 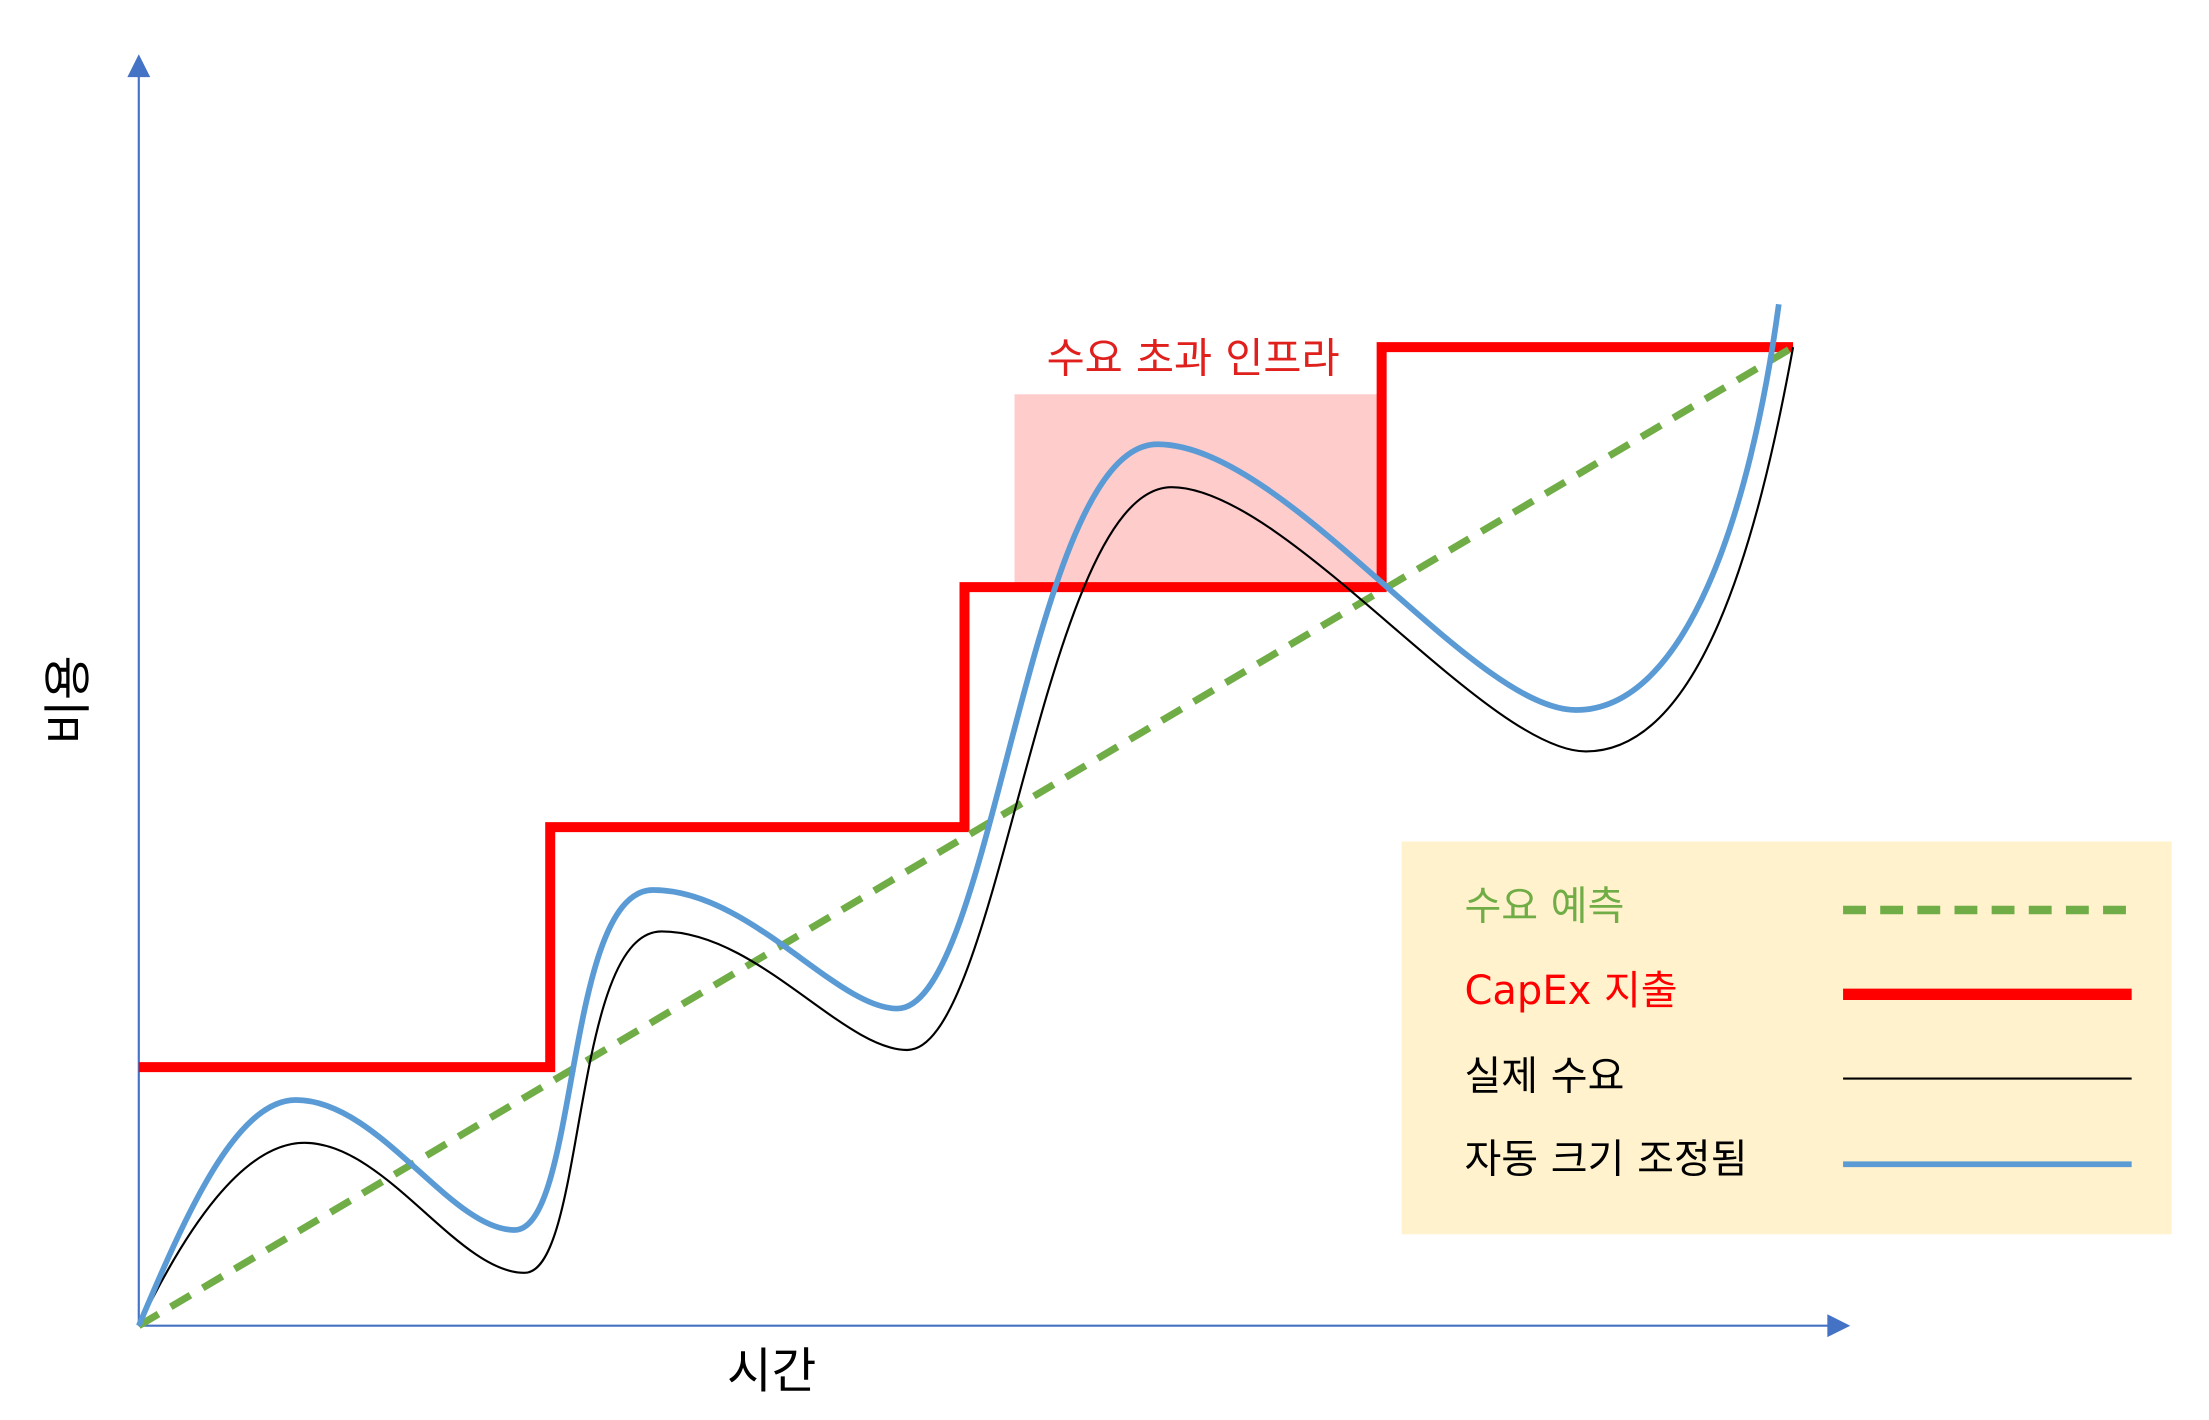 I want to click on x-axis-arrow, so click(x=1839, y=1326).